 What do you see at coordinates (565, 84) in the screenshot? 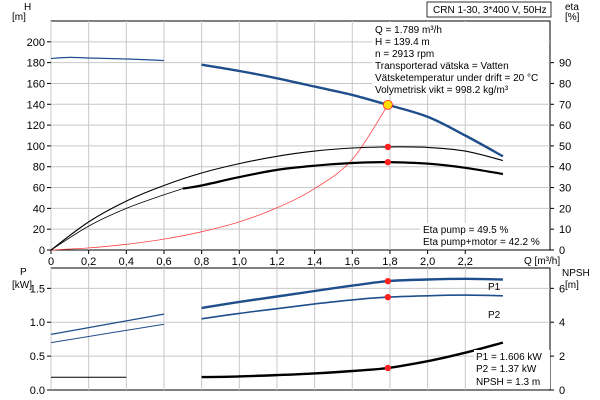
I see `upper-y2tick-label: 80` at bounding box center [565, 84].